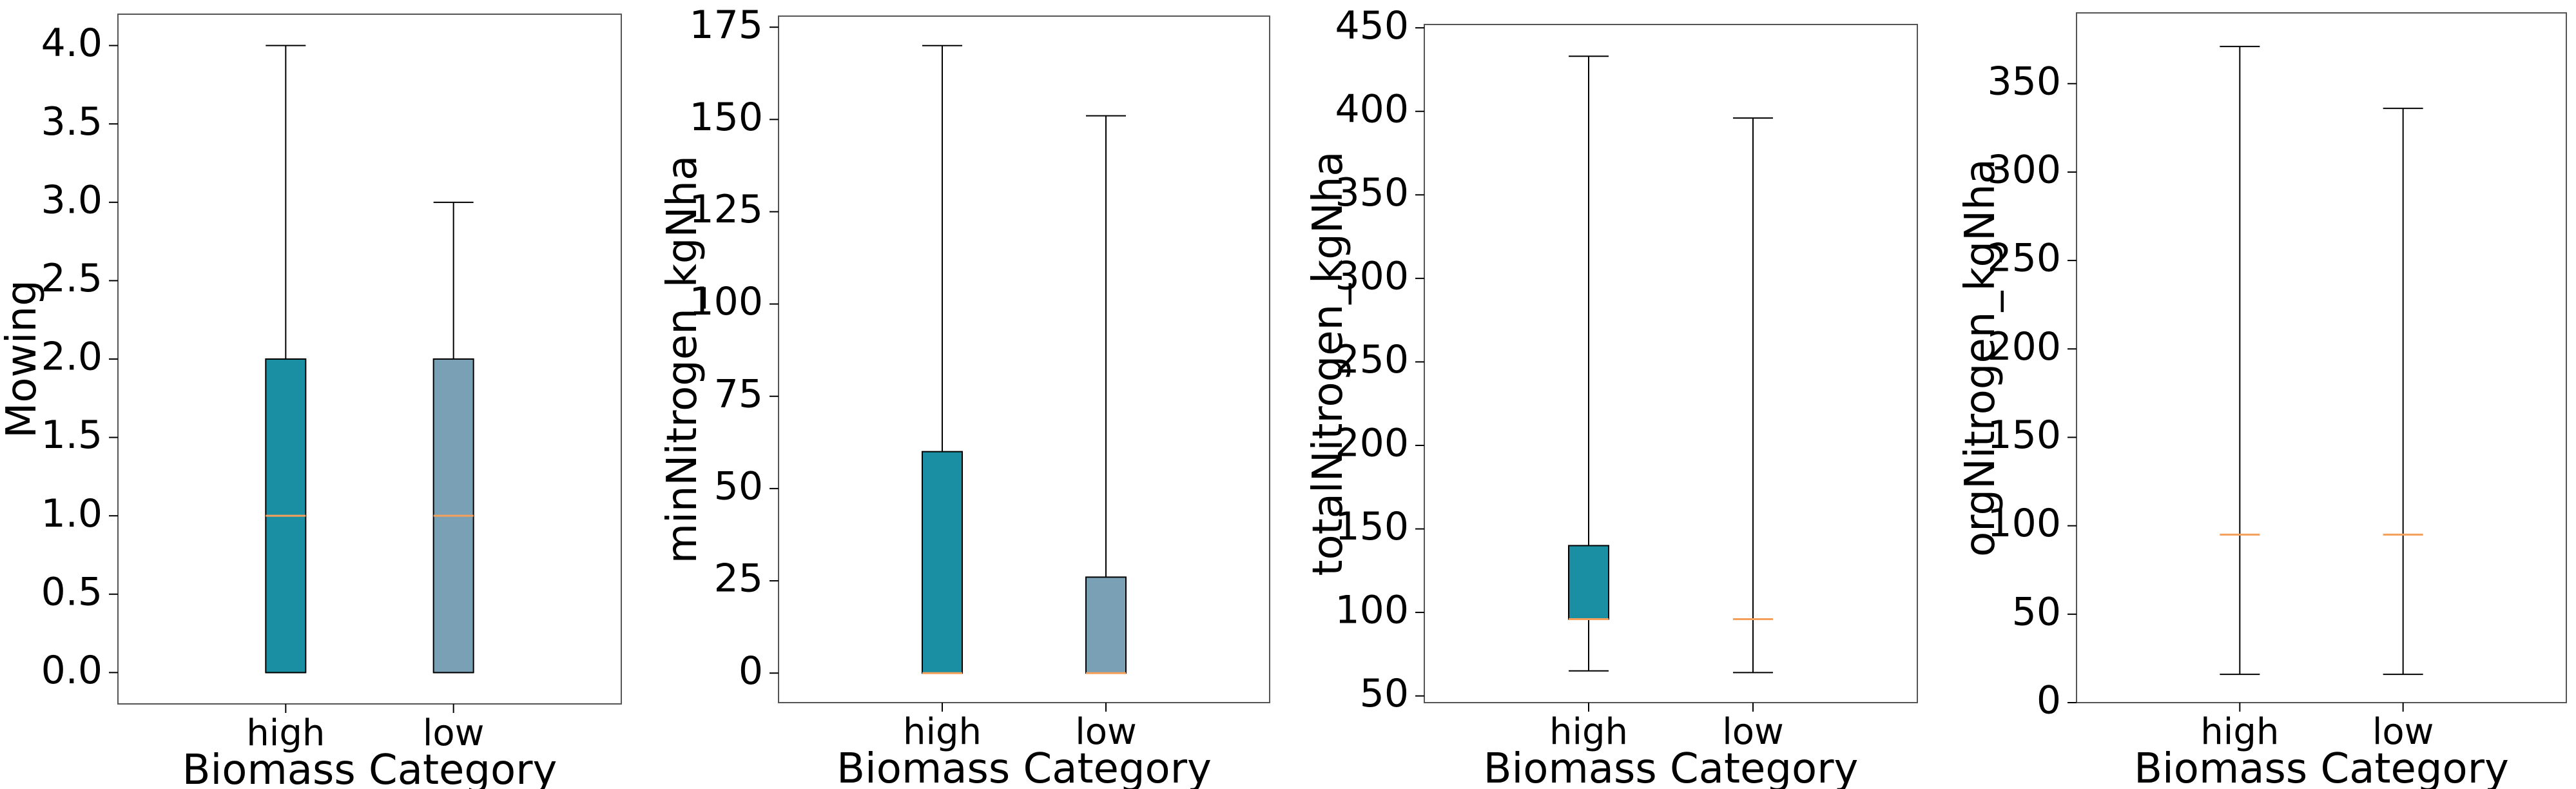 The height and width of the screenshot is (789, 2576). I want to click on y-axis-title: minNitrogen_kgNha, so click(682, 359).